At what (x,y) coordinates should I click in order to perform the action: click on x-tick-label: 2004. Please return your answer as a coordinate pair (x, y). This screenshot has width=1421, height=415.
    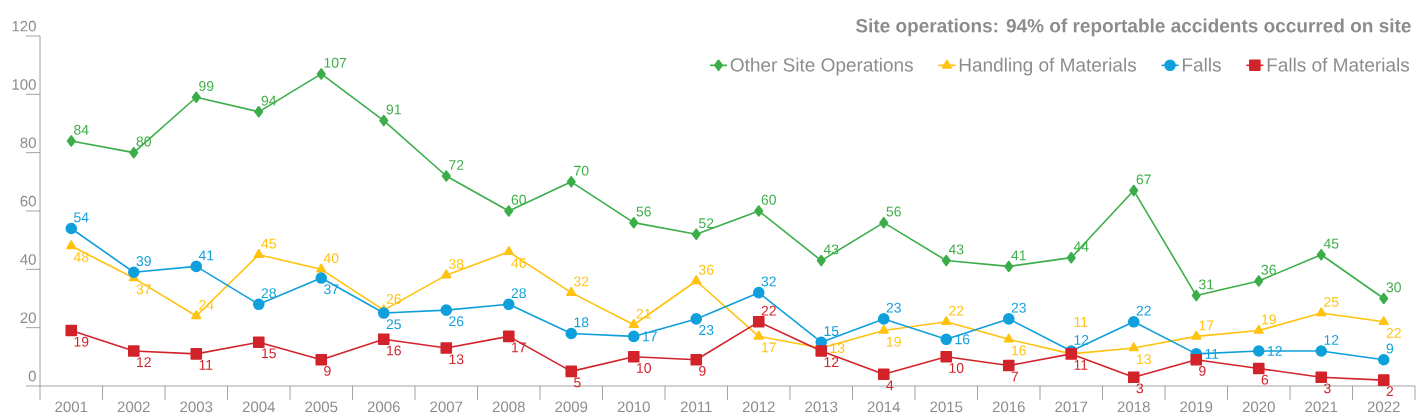
    Looking at the image, I should click on (259, 406).